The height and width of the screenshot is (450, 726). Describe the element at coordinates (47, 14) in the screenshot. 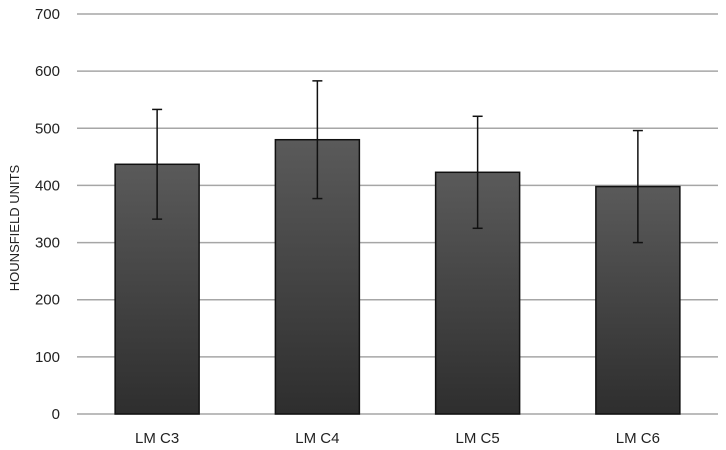

I see `y-tick-label: 700` at that location.